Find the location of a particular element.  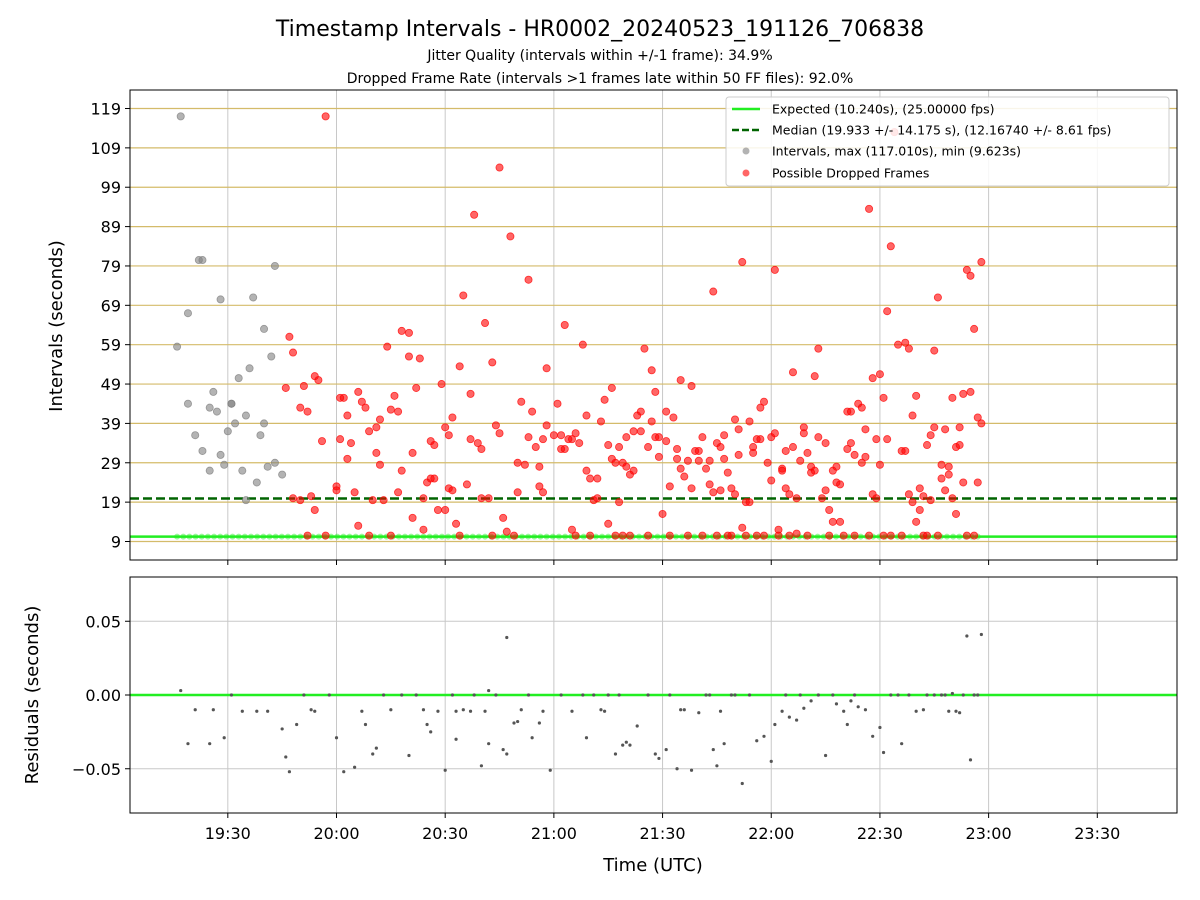

top-y-tick-label: 19 is located at coordinates (111, 502).